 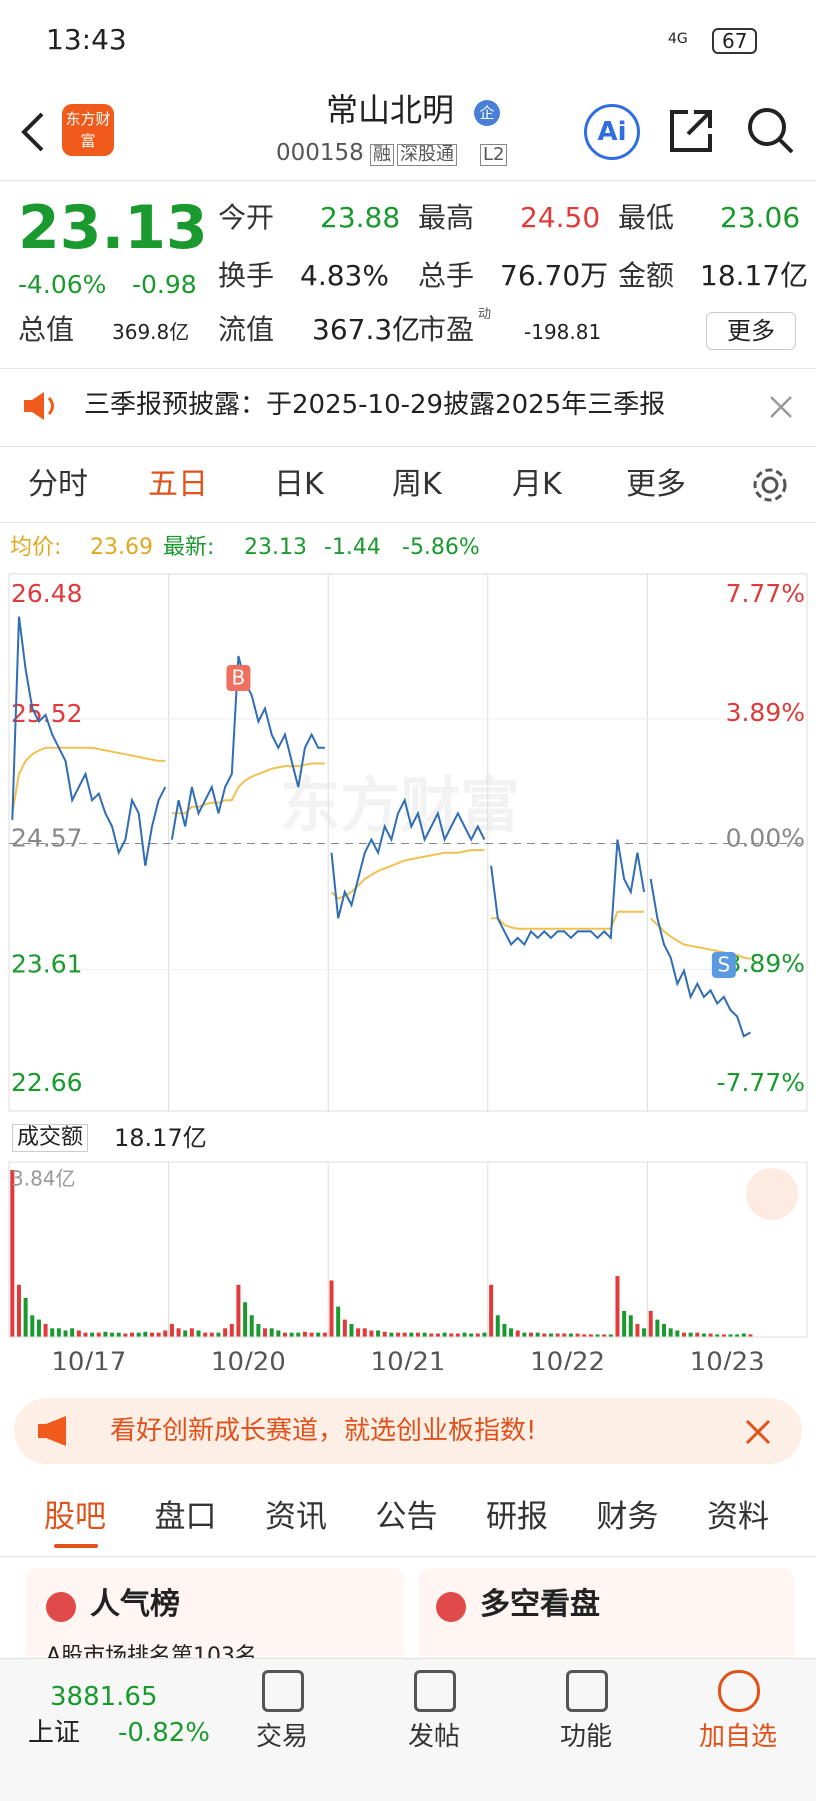 What do you see at coordinates (612, 132) in the screenshot?
I see `ai-button: Ai` at bounding box center [612, 132].